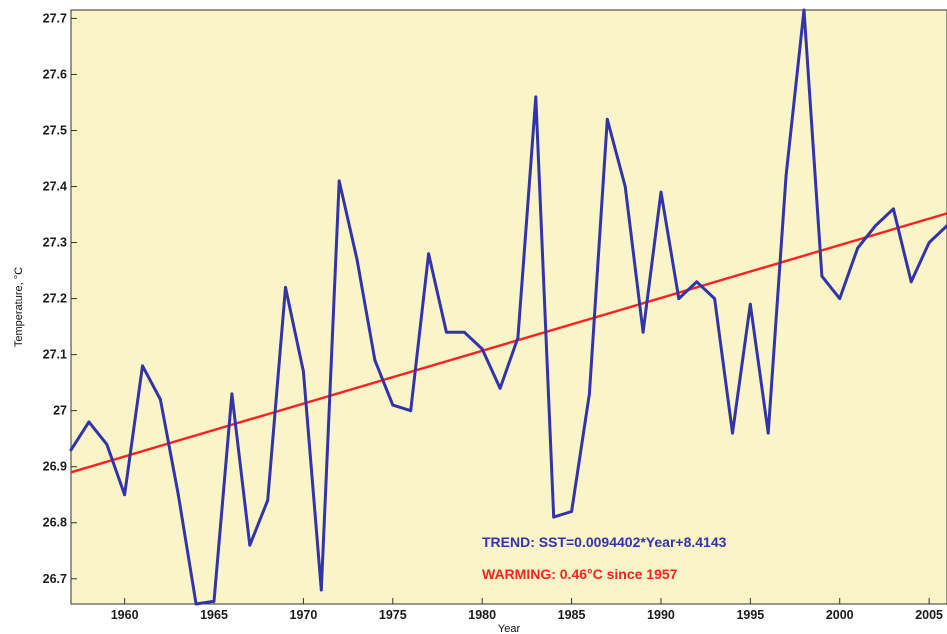 The width and height of the screenshot is (947, 634). I want to click on y-tick-label: 26.9, so click(55, 467).